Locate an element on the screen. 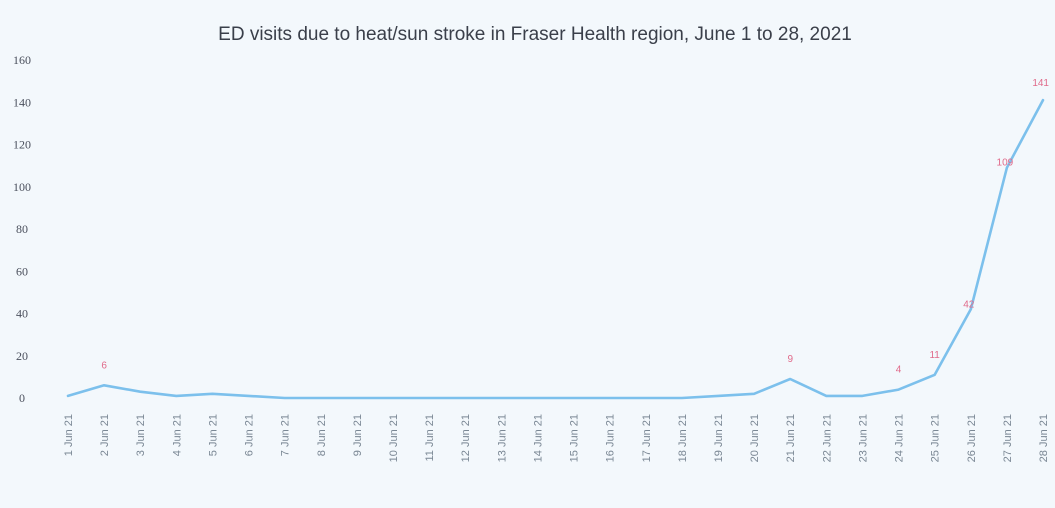 The width and height of the screenshot is (1055, 508). y-tick-label: 60 is located at coordinates (22, 271).